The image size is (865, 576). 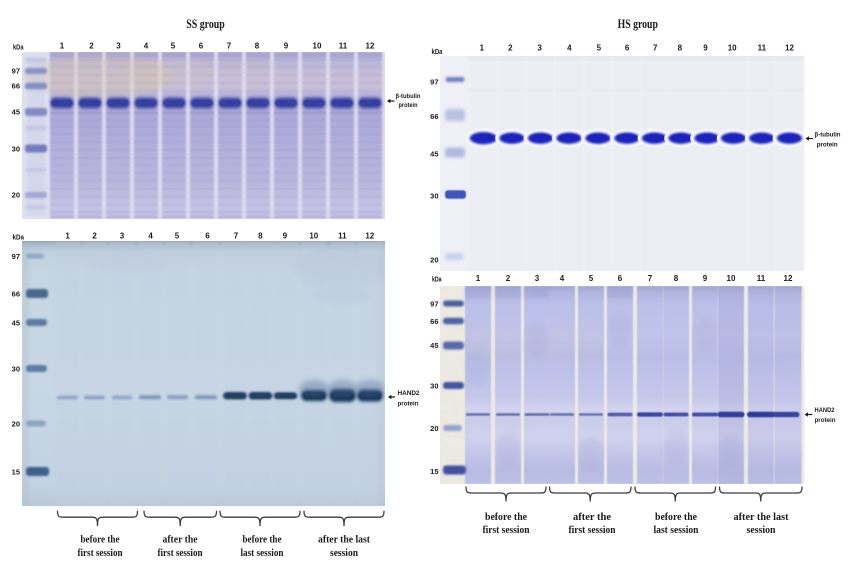 I want to click on svg-text: HS group, so click(x=638, y=24).